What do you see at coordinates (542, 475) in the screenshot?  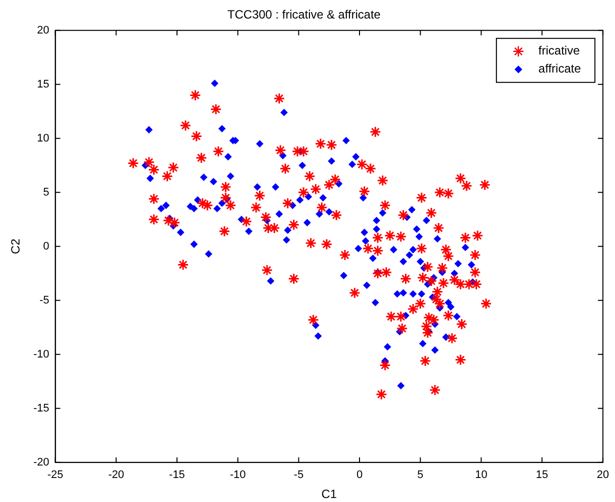 I see `x-tick-label: 15` at bounding box center [542, 475].